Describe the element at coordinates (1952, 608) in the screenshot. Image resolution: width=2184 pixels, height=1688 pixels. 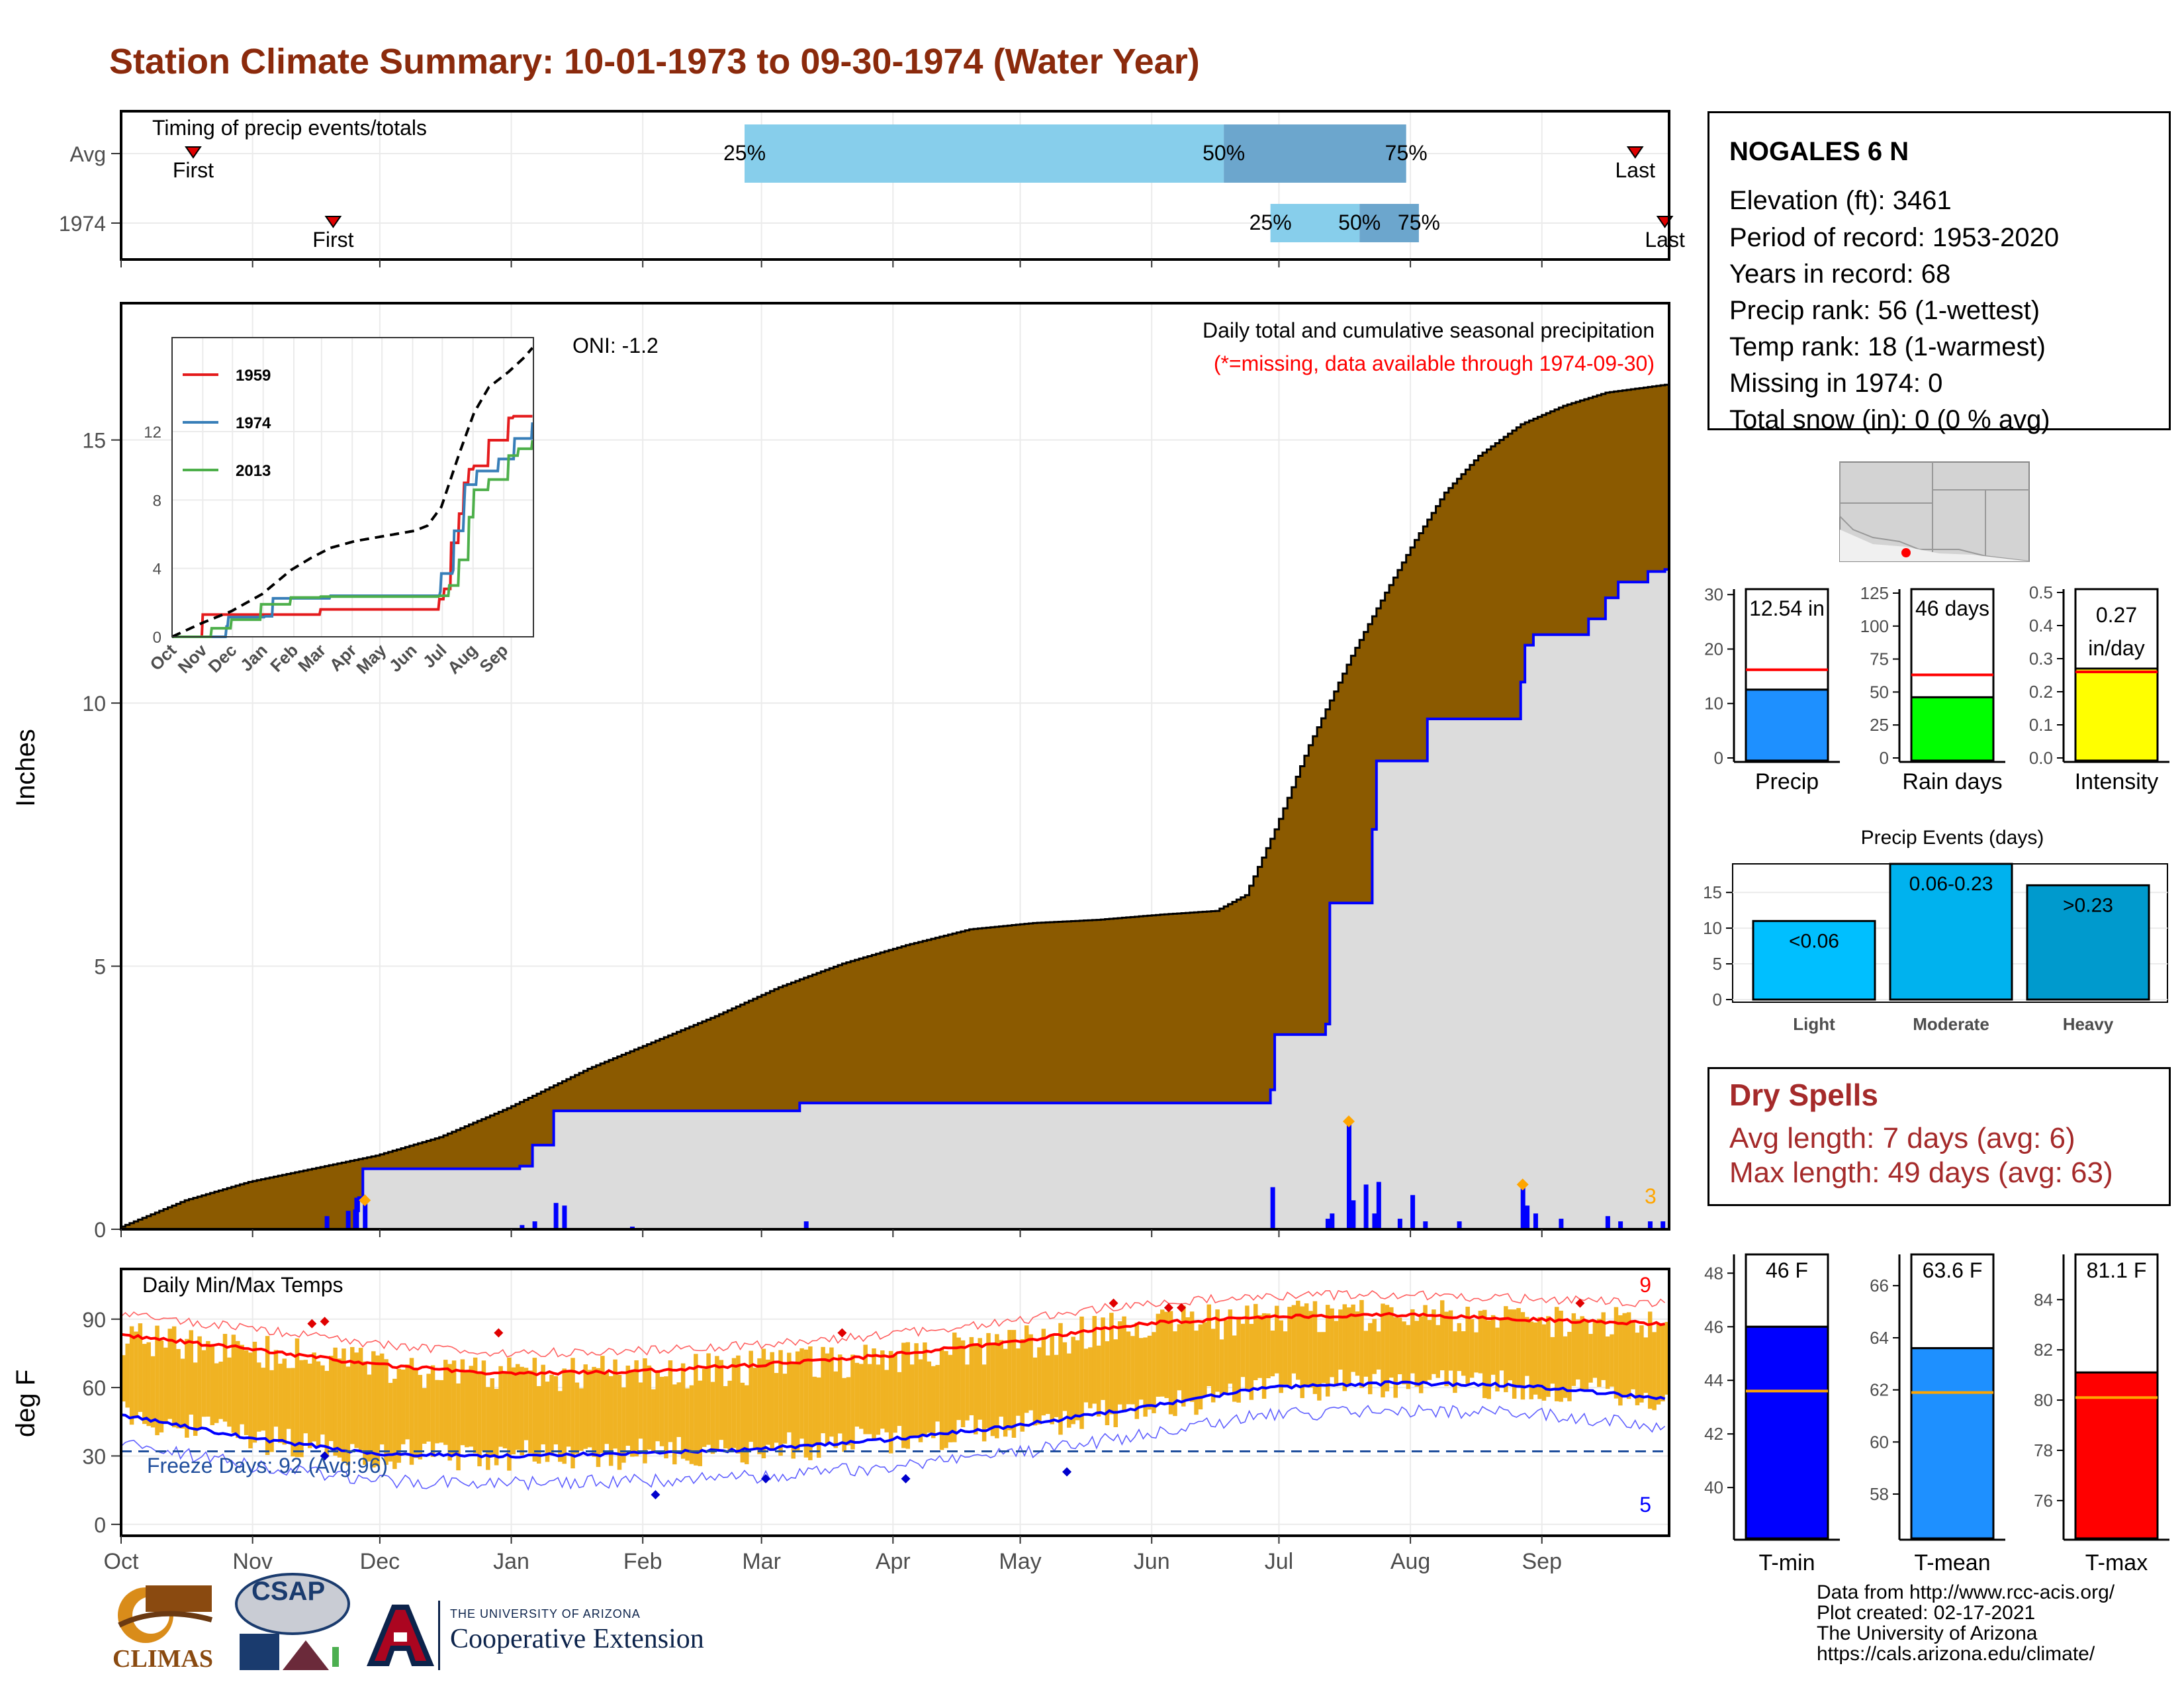
I see `value-label: 46 days` at that location.